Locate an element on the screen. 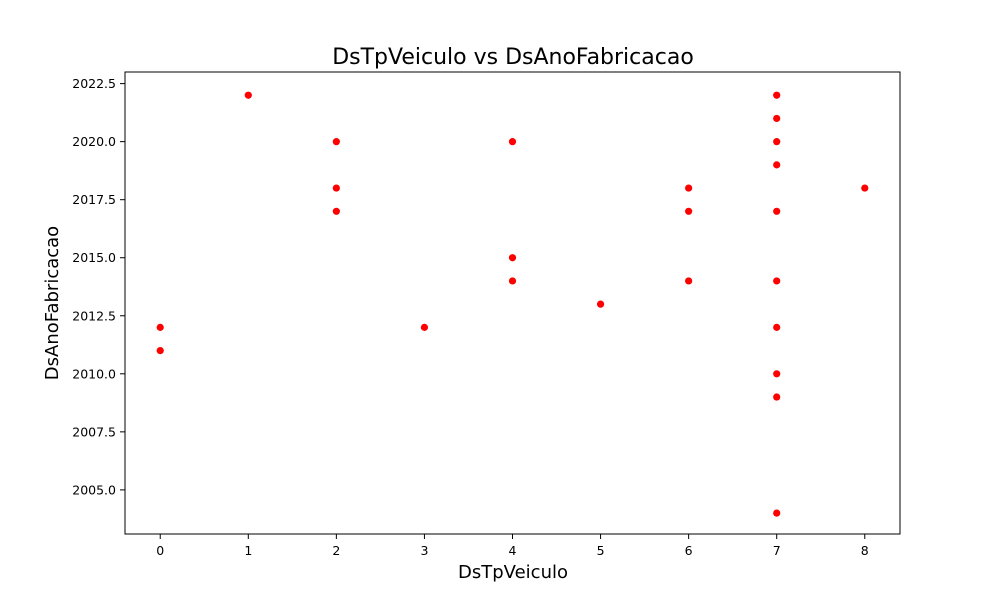  y-tick-label: 2010.0 is located at coordinates (94, 373).